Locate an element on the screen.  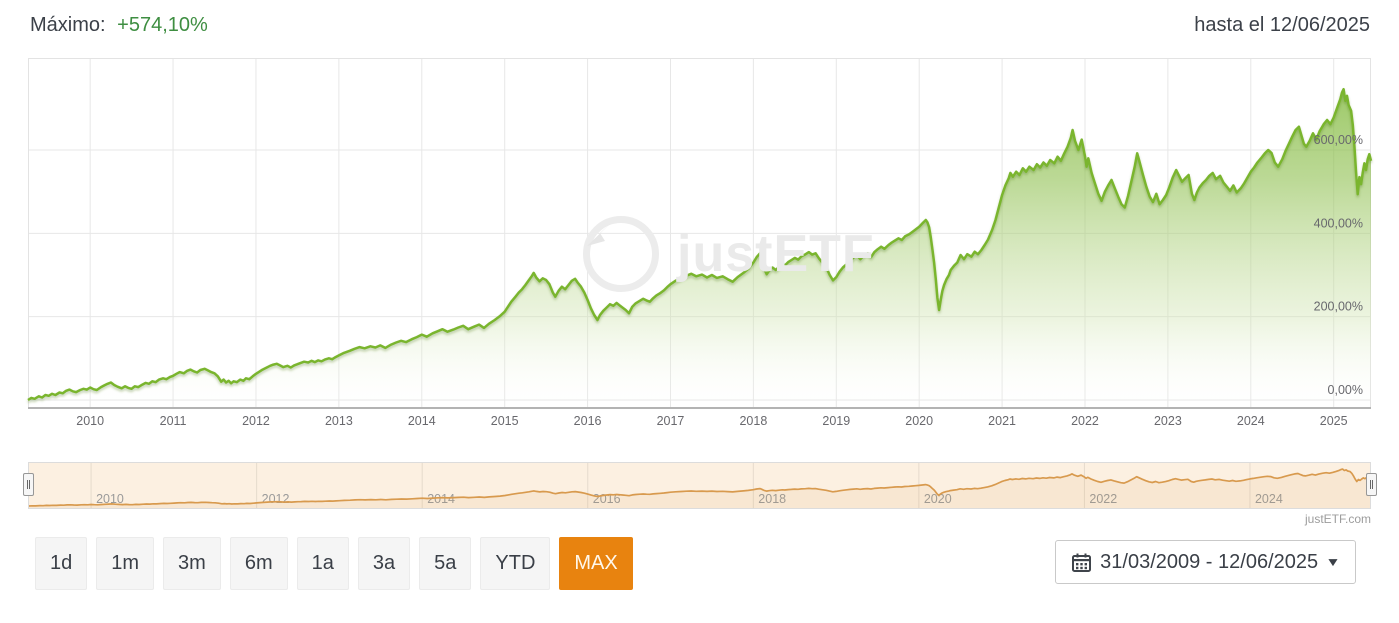
svg-text: 2015 is located at coordinates (505, 421).